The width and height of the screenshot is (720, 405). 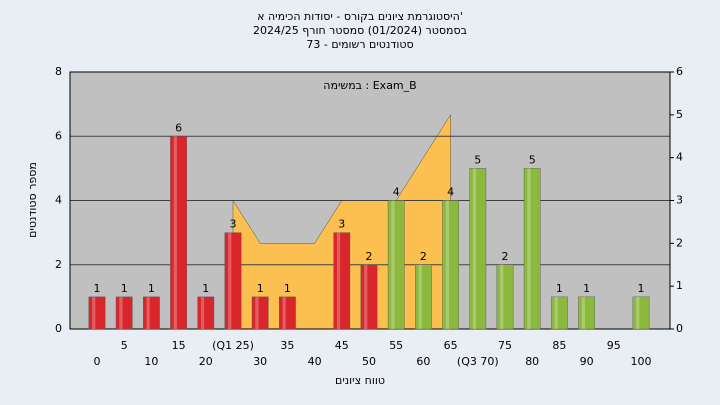 I want to click on x-tick-label: 30, so click(x=260, y=361).